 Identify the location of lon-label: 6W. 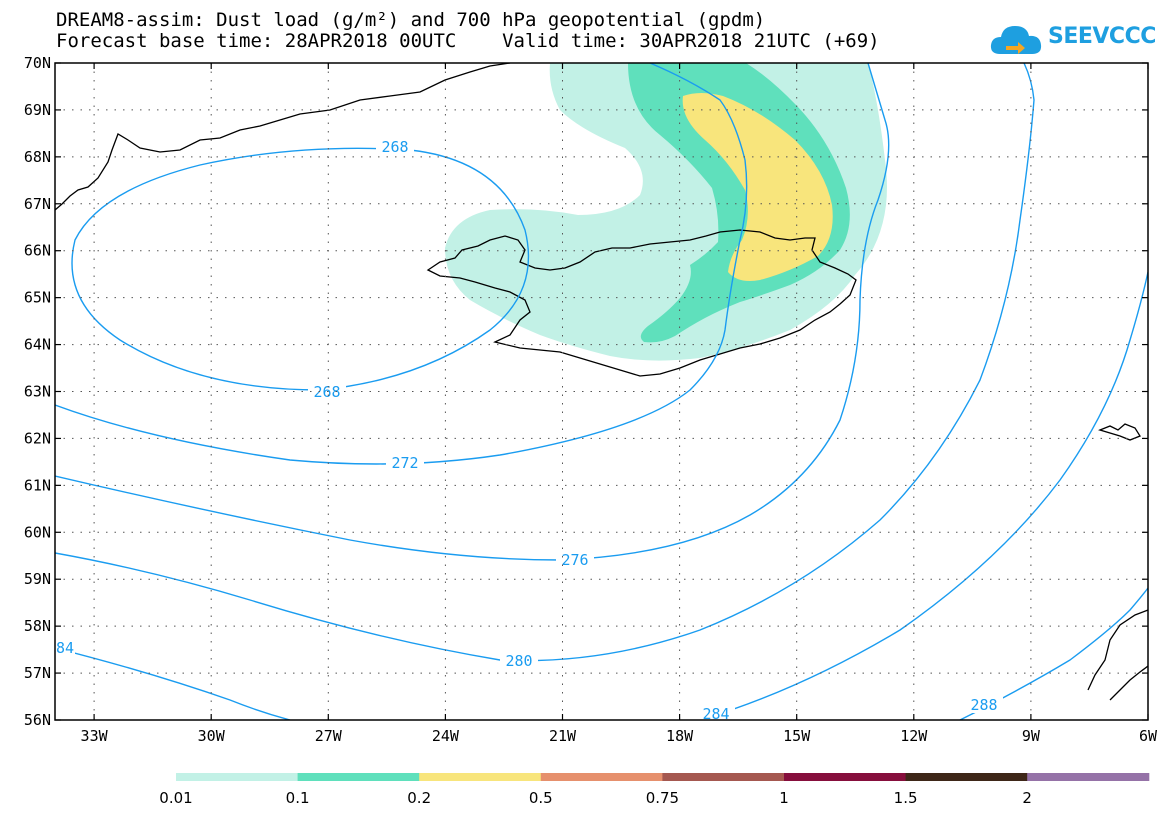
(1148, 736).